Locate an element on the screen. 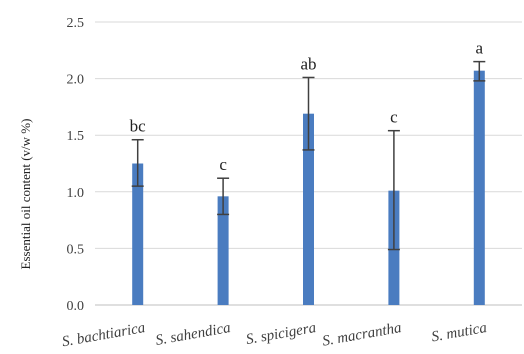 Image resolution: width=524 pixels, height=354 pixels. y-tick-label: 1.5 is located at coordinates (76, 136).